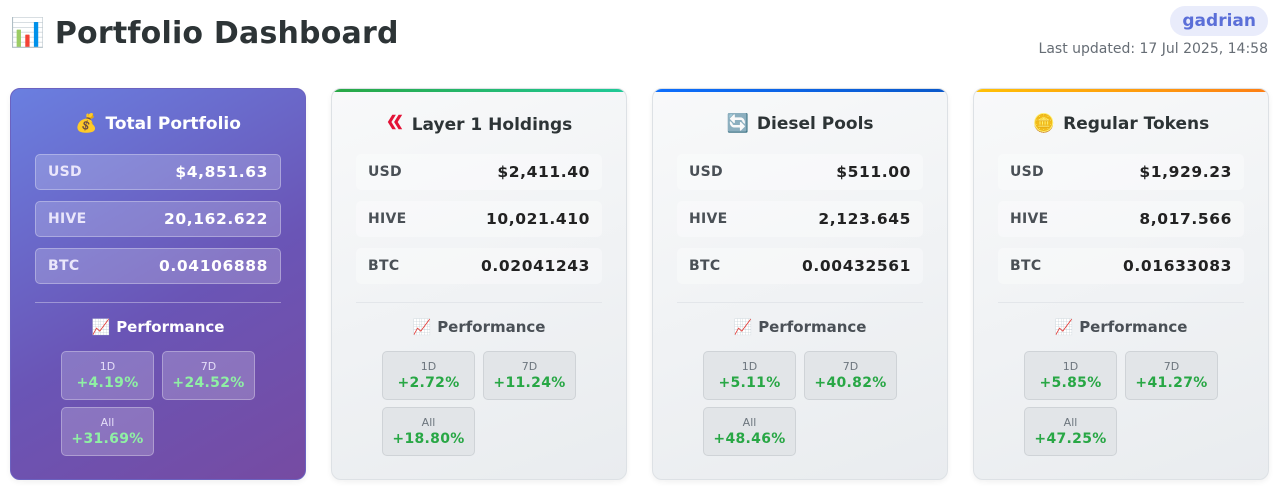  I want to click on performance-all: All +48.46%, so click(749, 431).